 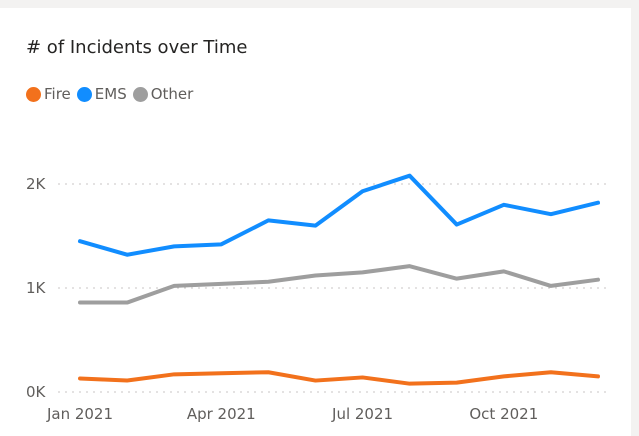 What do you see at coordinates (36, 184) in the screenshot?
I see `y-tick-2k: 2K` at bounding box center [36, 184].